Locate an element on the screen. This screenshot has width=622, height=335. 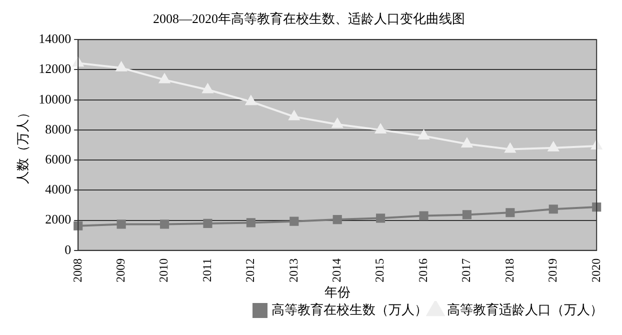
x-tick-label: 2016 is located at coordinates (423, 270).